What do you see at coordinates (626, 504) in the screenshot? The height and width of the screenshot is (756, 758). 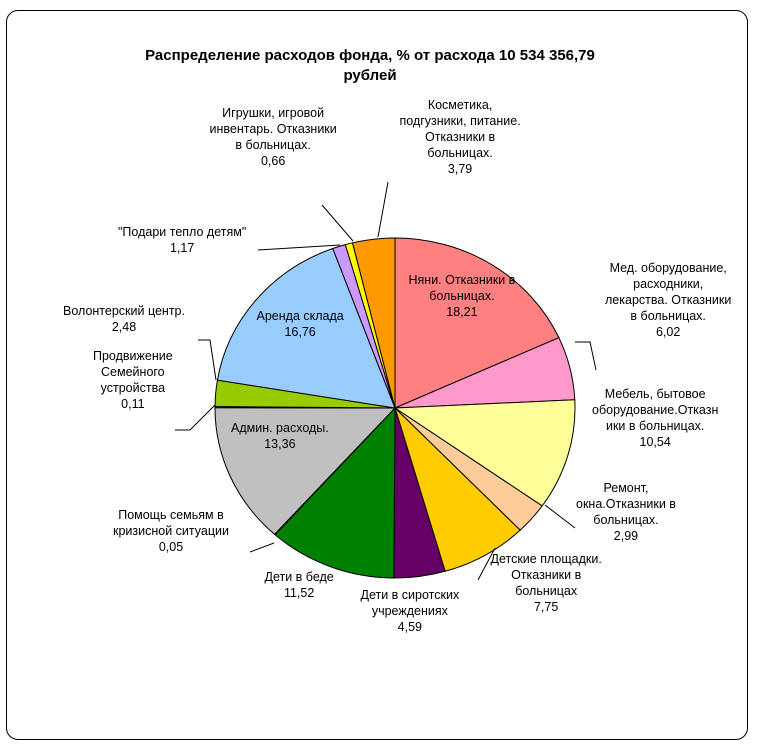 I see `slice-label-line: окна.Отказники в` at bounding box center [626, 504].